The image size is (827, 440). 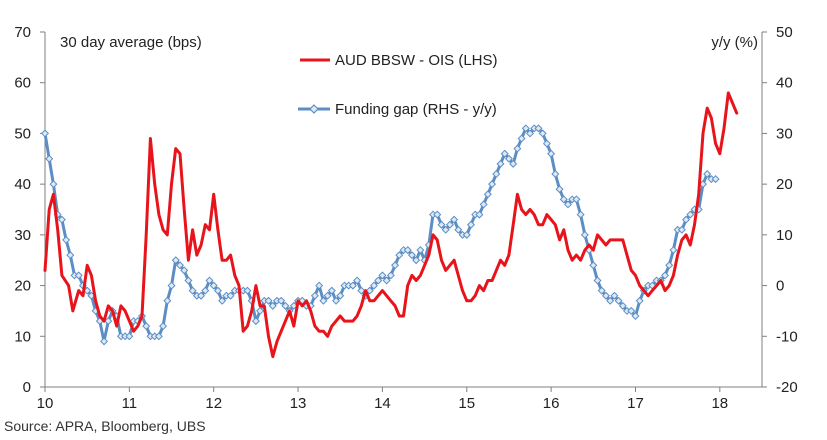 What do you see at coordinates (784, 235) in the screenshot?
I see `y-right-tick-label: 10` at bounding box center [784, 235].